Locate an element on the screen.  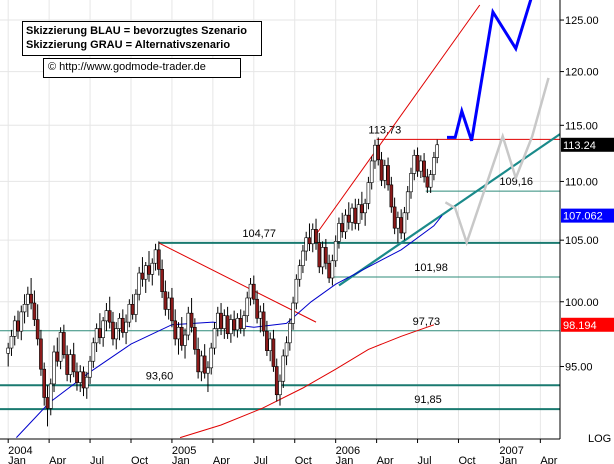
scenario-layer is located at coordinates (497, 123).